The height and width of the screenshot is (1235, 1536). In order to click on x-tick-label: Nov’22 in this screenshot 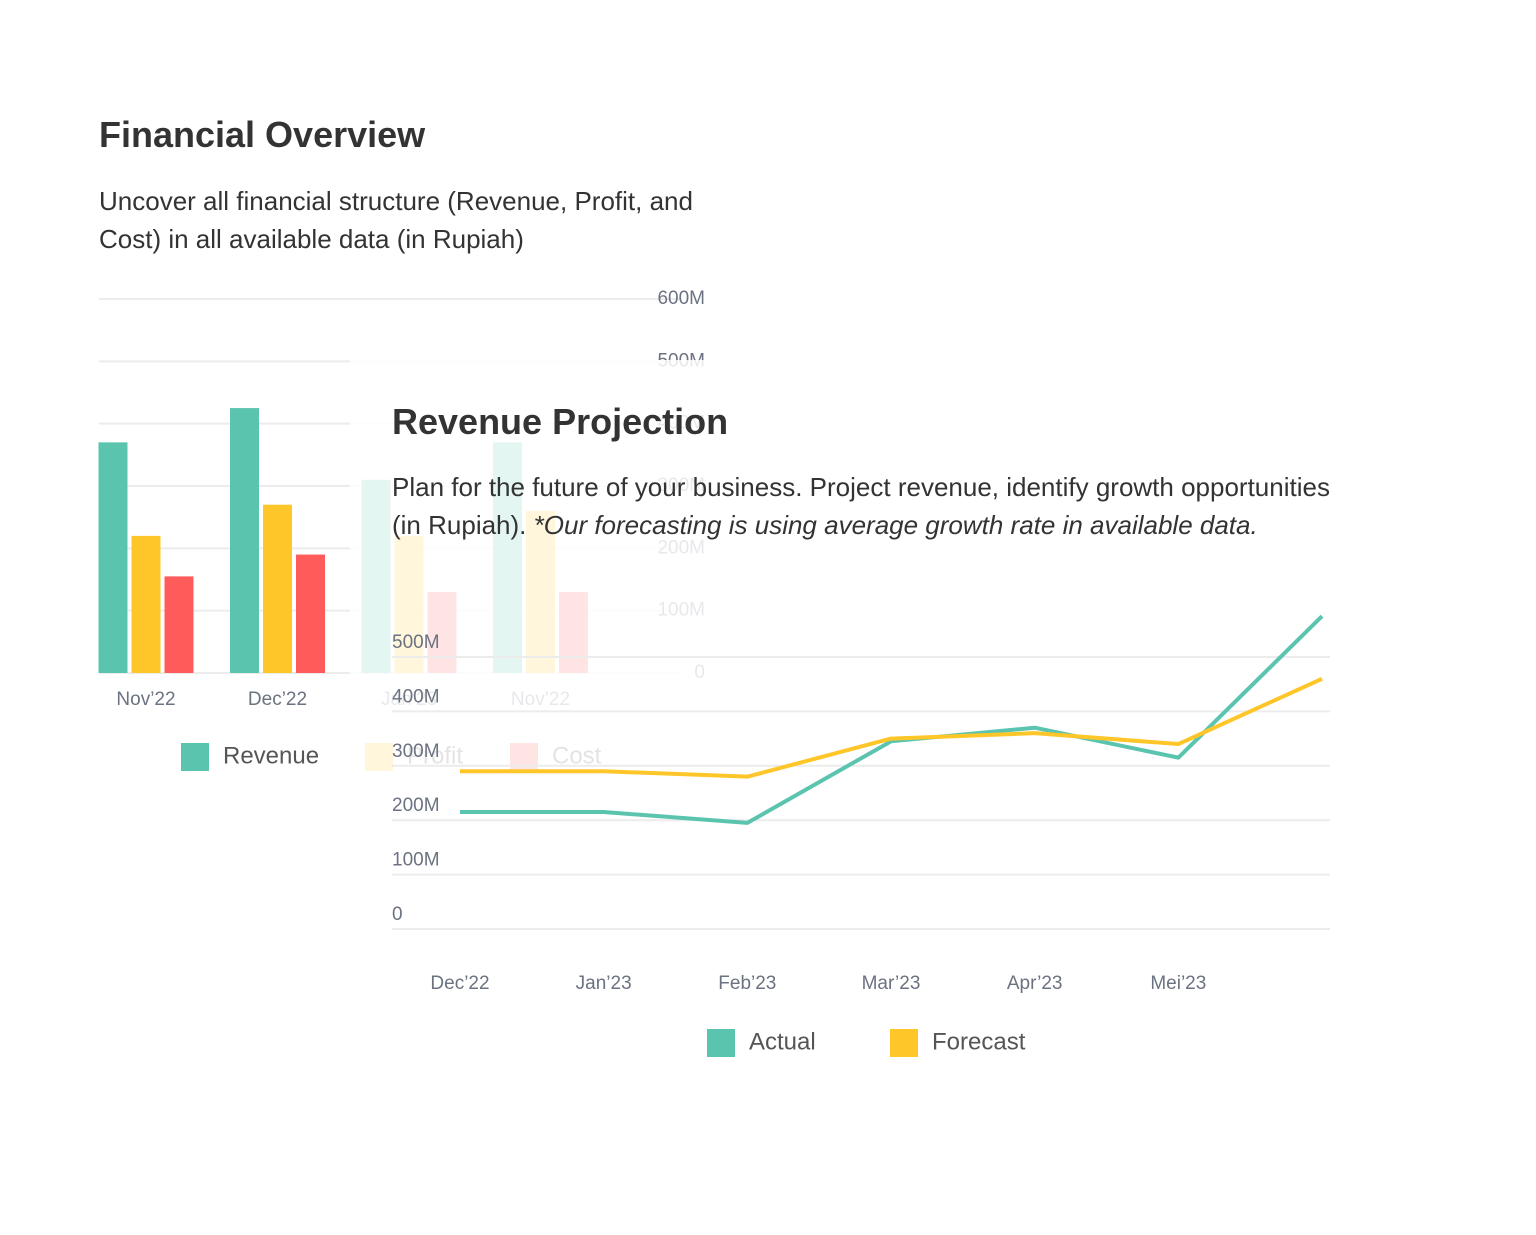, I will do `click(145, 699)`.